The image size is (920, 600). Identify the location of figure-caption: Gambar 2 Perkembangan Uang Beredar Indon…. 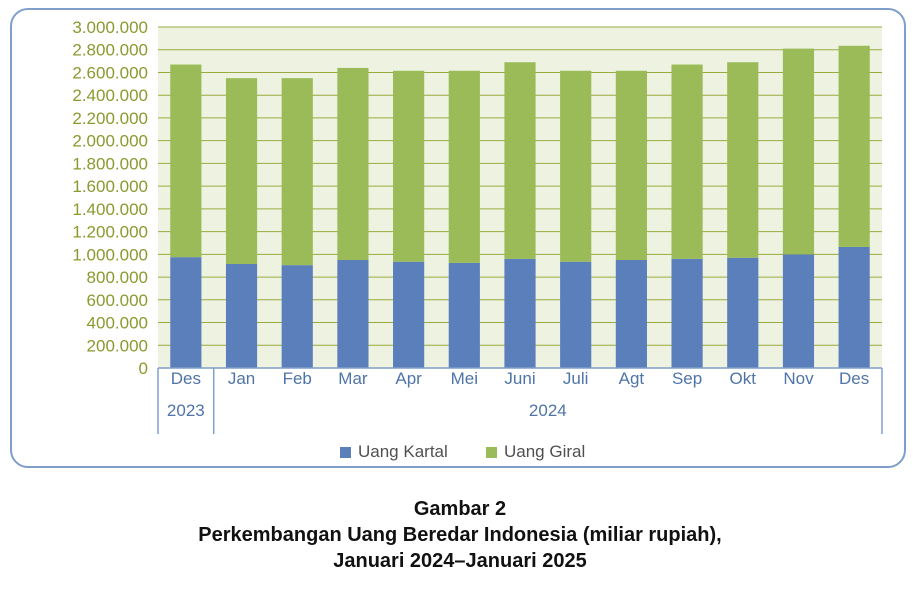
(460, 535).